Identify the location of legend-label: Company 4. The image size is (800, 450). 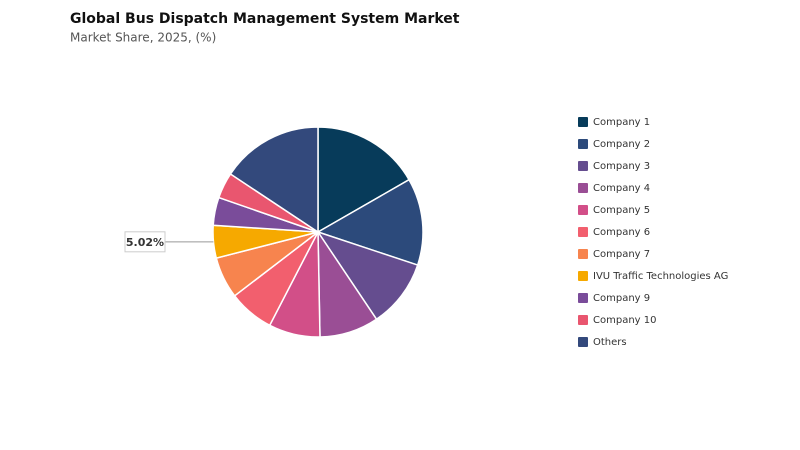
(621, 188).